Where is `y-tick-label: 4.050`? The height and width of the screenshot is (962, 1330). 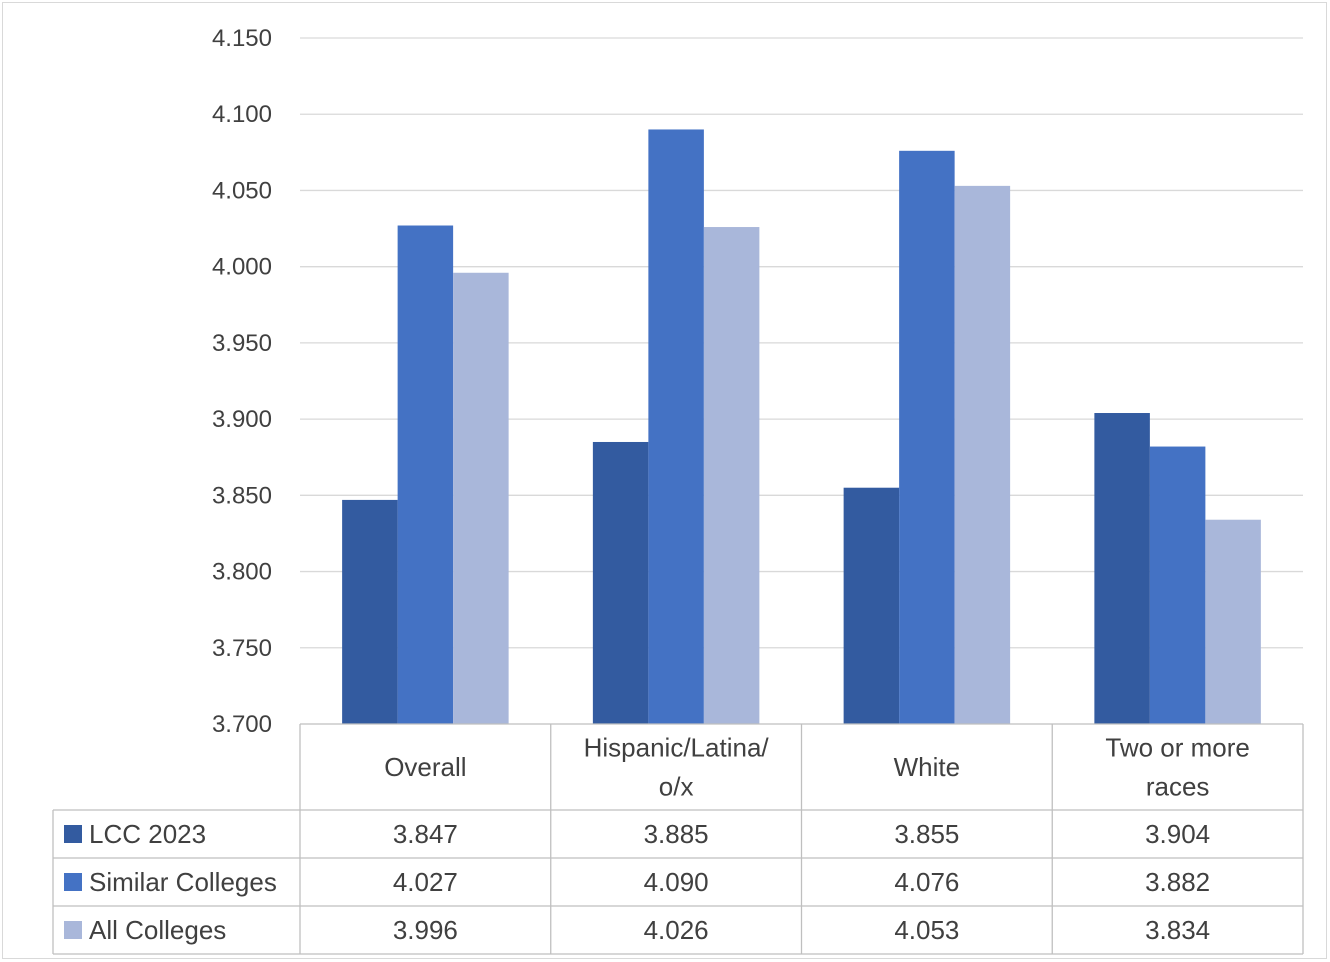
y-tick-label: 4.050 is located at coordinates (242, 190).